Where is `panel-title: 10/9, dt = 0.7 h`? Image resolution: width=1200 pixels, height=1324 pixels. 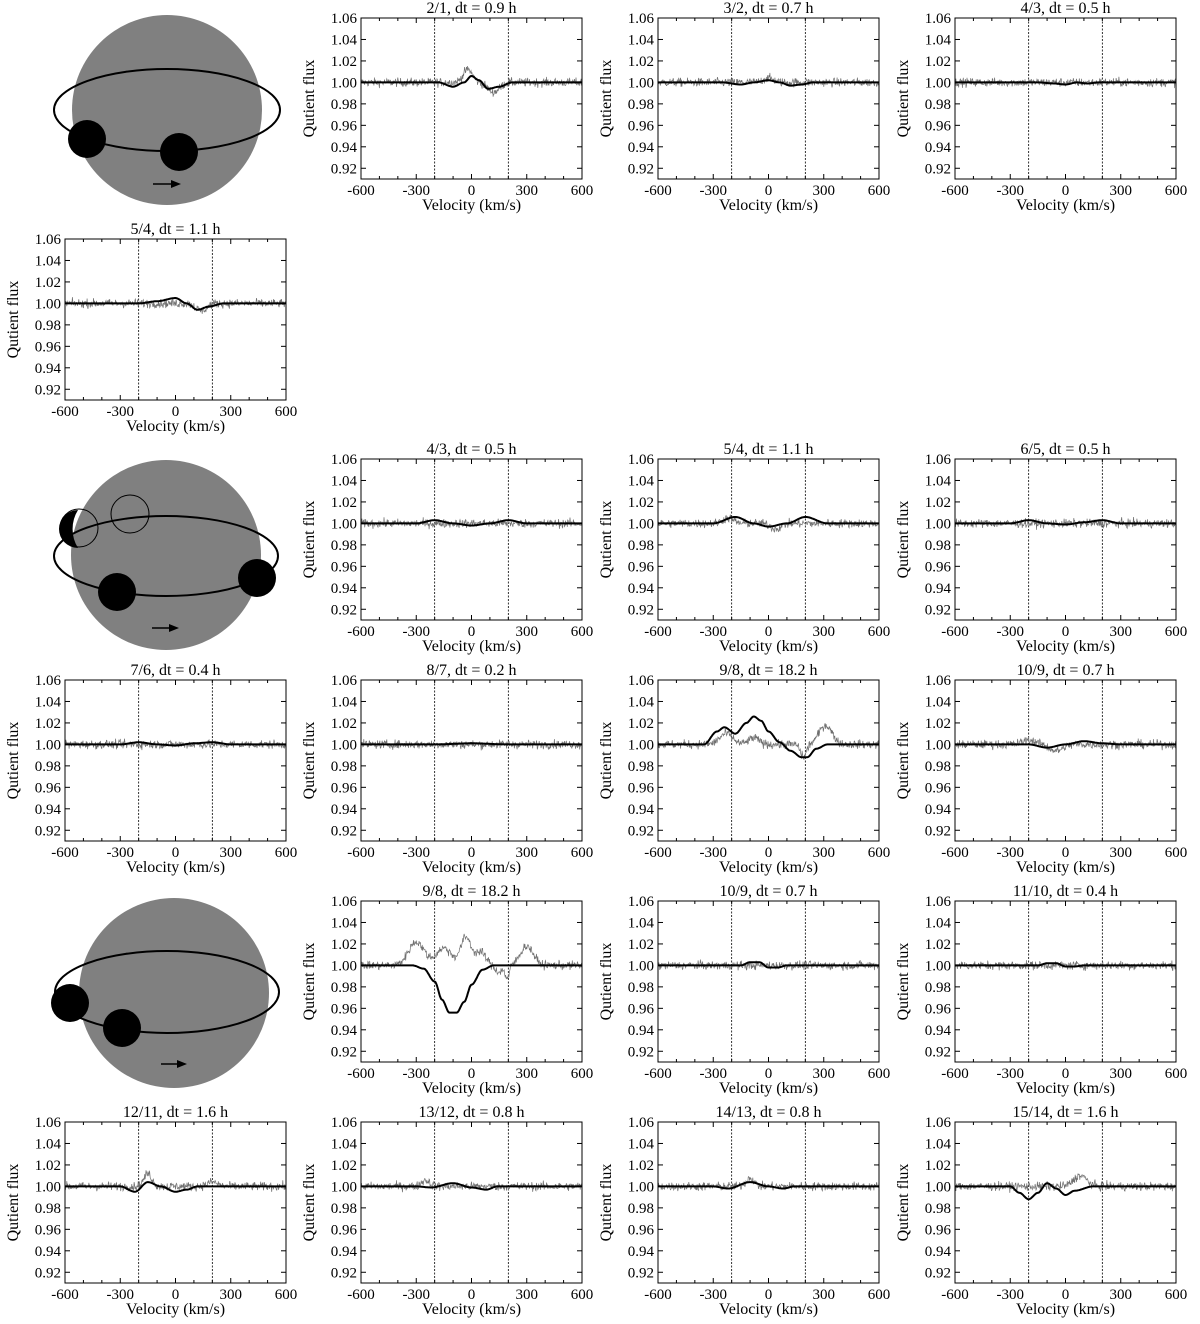
panel-title: 10/9, dt = 0.7 h is located at coordinates (1066, 670).